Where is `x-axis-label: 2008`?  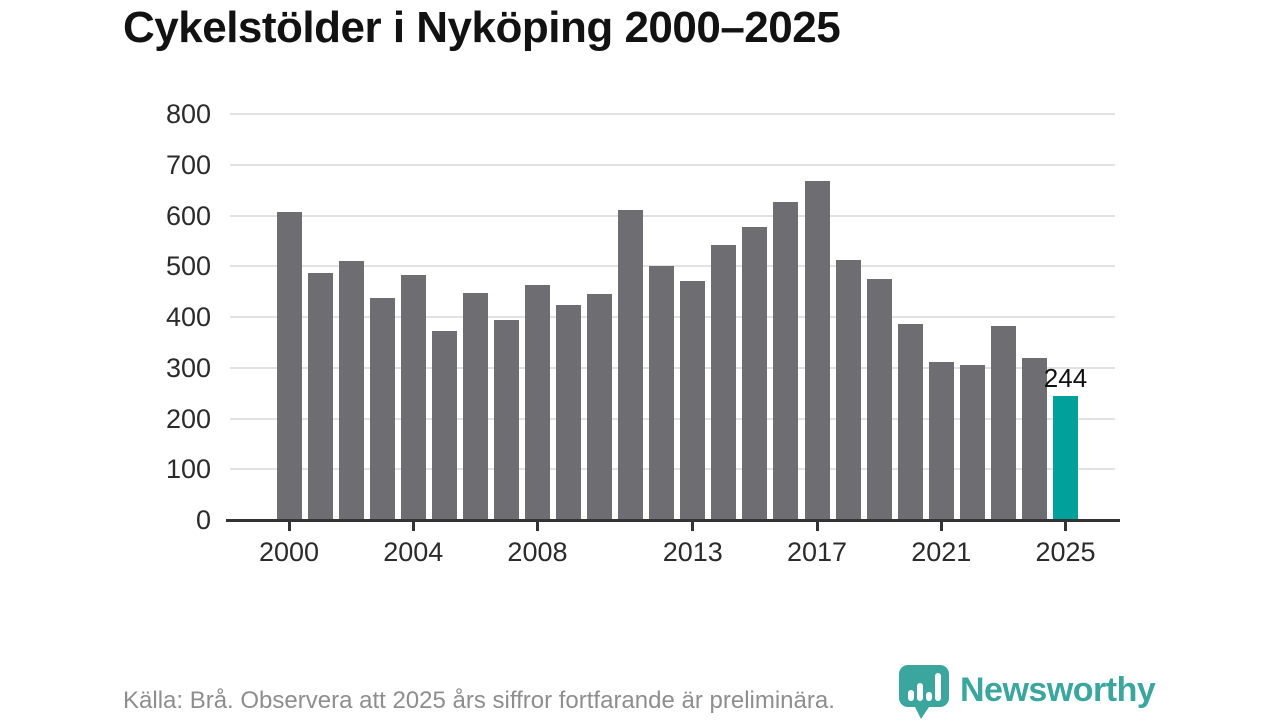 x-axis-label: 2008 is located at coordinates (537, 552).